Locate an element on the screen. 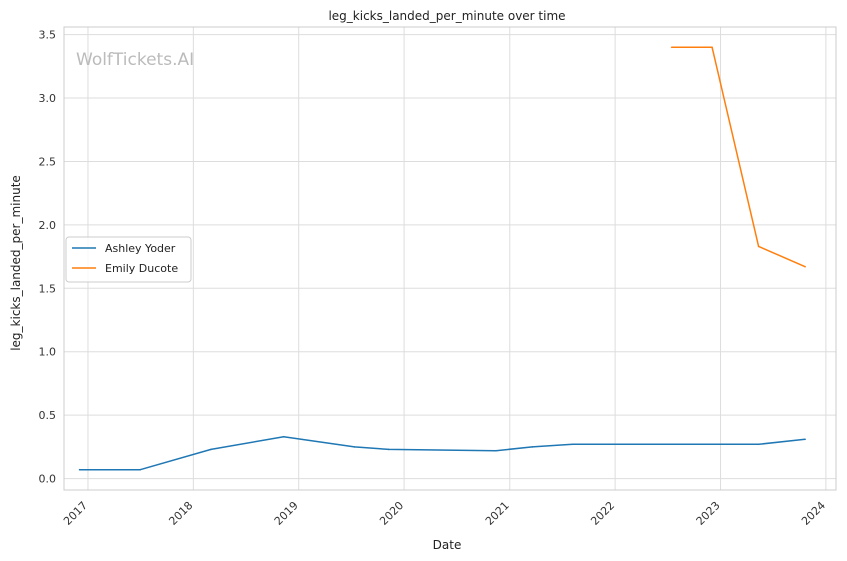 The height and width of the screenshot is (561, 847). y-tick-label: 0.0 is located at coordinates (48, 479).